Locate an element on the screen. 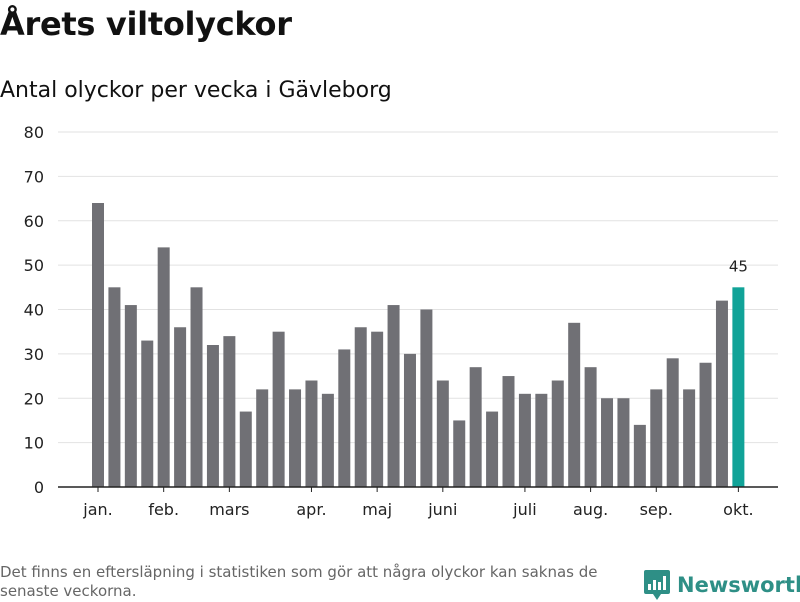  x-tick-label: apr. is located at coordinates (311, 509).